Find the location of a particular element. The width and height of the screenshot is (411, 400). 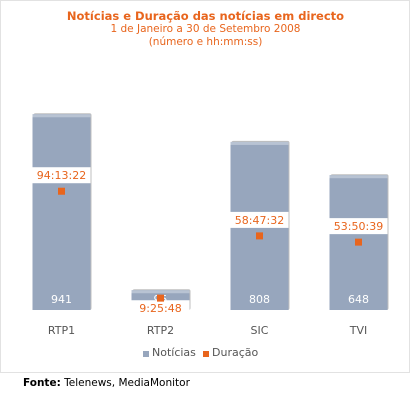

legend-swatch-duracao is located at coordinates (206, 354).